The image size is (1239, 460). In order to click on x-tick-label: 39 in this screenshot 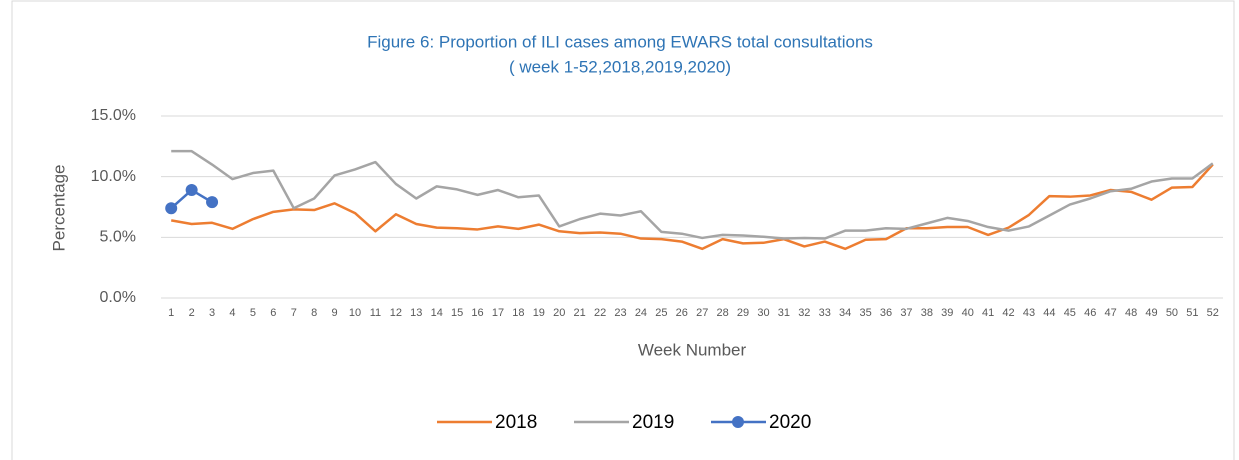, I will do `click(947, 313)`.